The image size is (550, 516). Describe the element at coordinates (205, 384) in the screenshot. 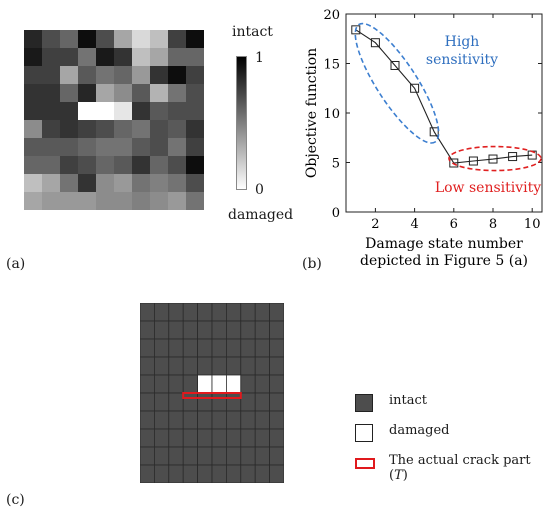

I see `damaged-cell` at that location.